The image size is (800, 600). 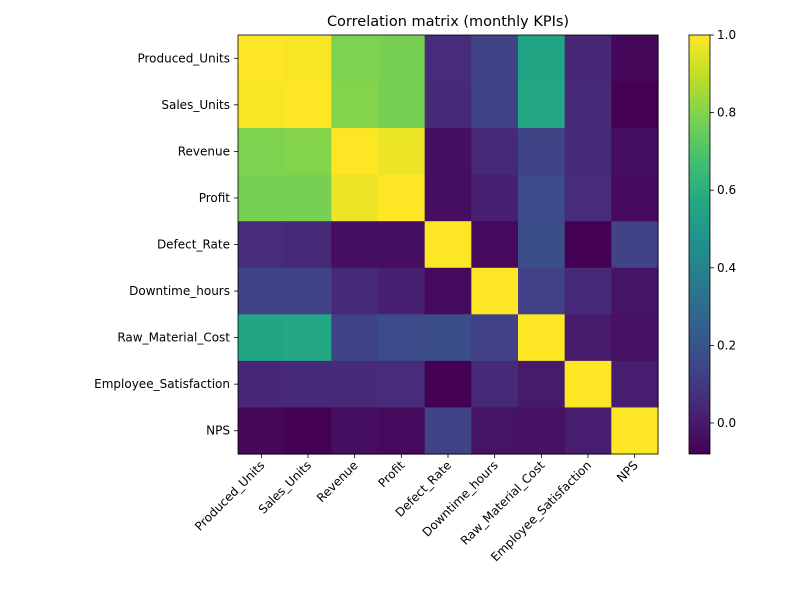 What do you see at coordinates (726, 113) in the screenshot?
I see `colorbar-tick-label: 0.8` at bounding box center [726, 113].